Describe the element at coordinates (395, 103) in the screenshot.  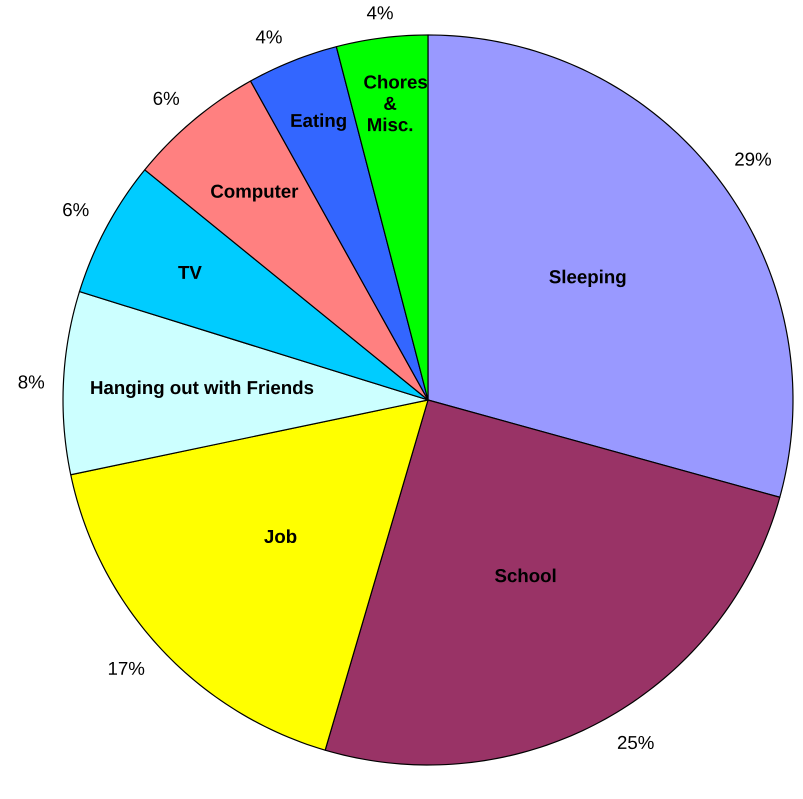
I see `slice-label: Chores & Misc.` at that location.